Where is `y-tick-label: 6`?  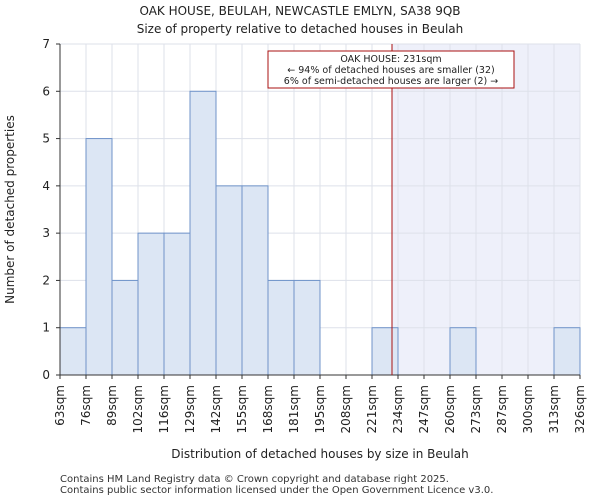 y-tick-label: 6 is located at coordinates (46, 91).